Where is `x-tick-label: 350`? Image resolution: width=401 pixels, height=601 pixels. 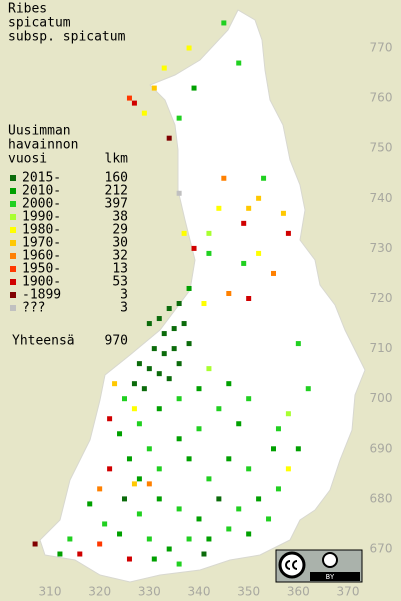
x-tick-label: 350 is located at coordinates (248, 592).